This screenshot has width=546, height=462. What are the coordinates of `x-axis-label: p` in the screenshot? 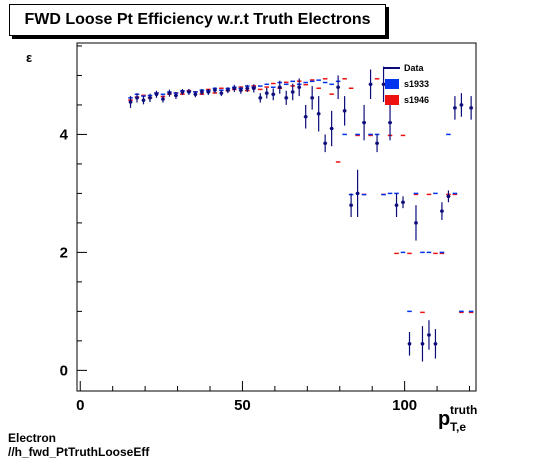 It's located at (444, 419).